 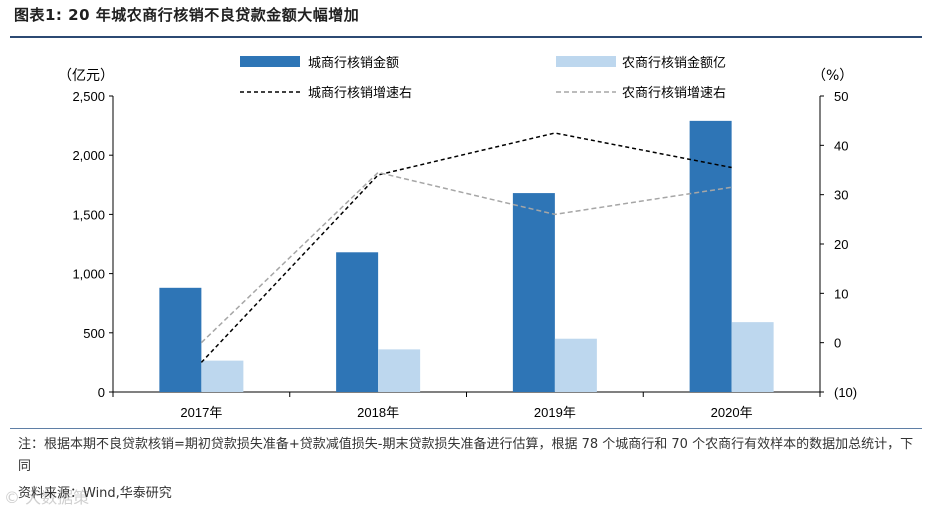 I want to click on y-left-tick-label: 500, so click(x=94, y=333).